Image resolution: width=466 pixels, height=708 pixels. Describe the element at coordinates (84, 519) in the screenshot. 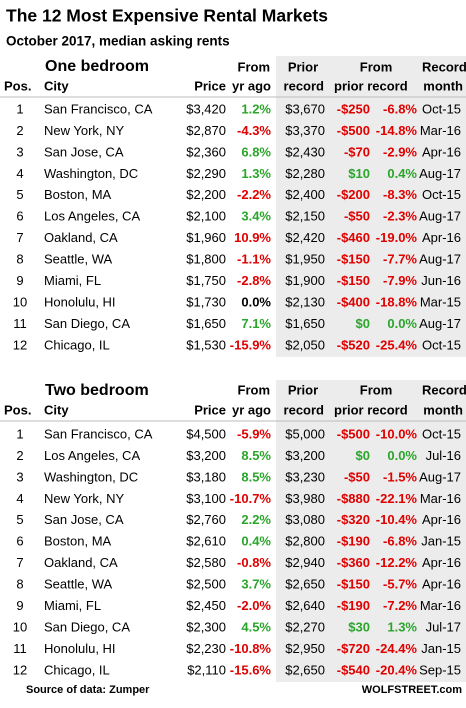

I see `cell: San Jose, CA` at that location.